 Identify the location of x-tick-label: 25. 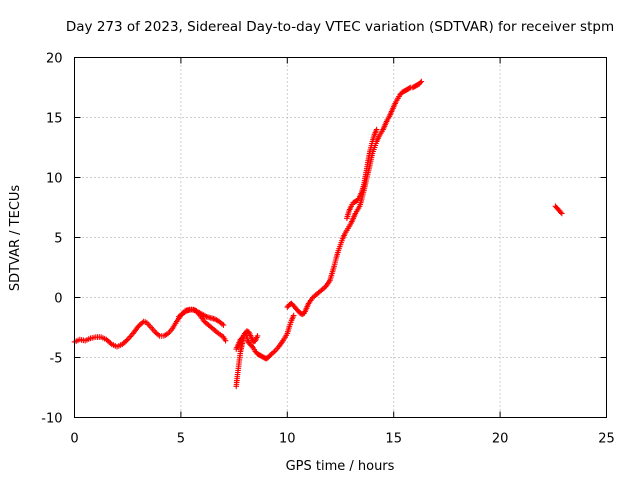
(606, 439).